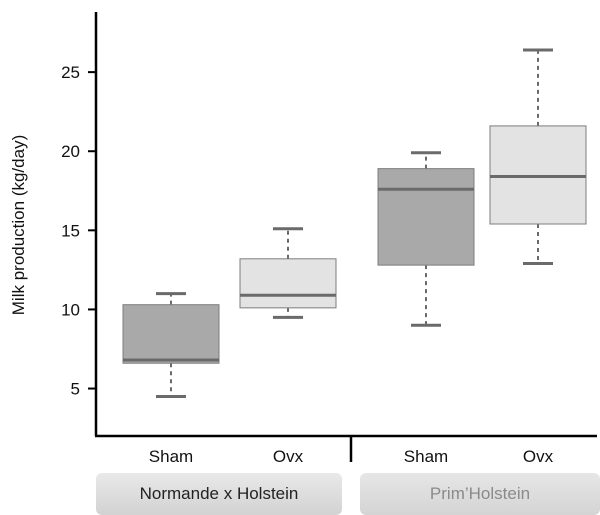 Image resolution: width=600 pixels, height=515 pixels. I want to click on category-labels: Sham Ovx Sham Ovx, so click(351, 456).